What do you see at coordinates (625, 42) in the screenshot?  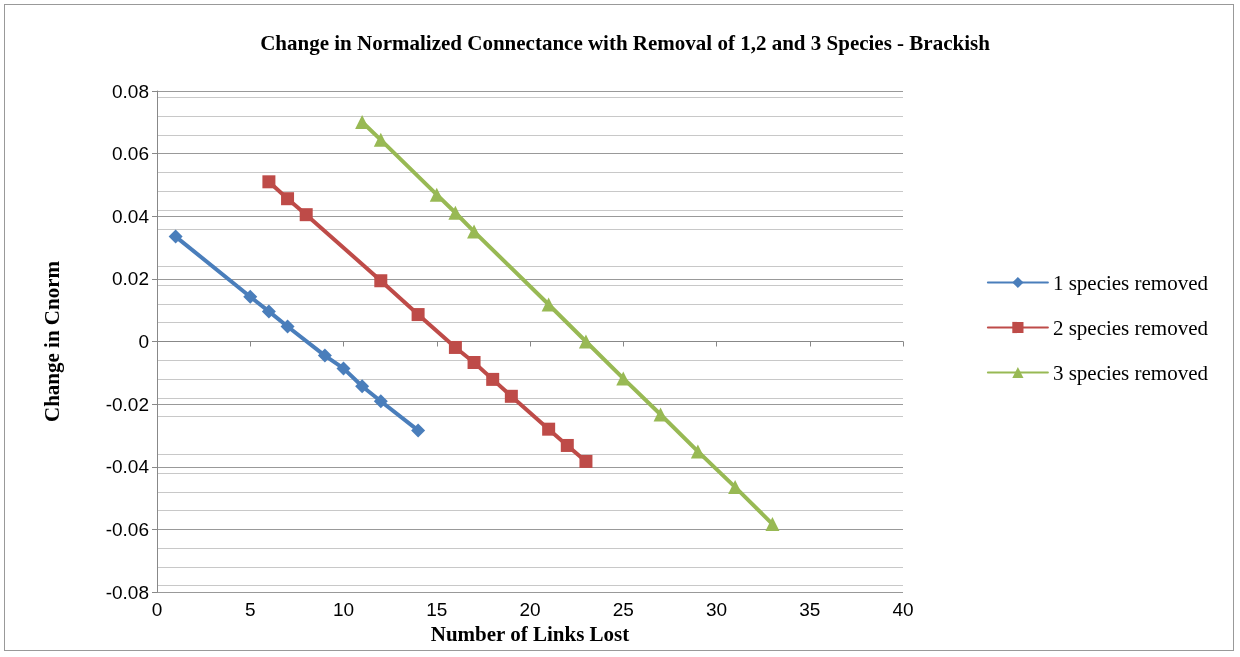 I see `chart-title: Change in Normalized Connectance with Removal of 1,2 and 3 Species - Brackish` at bounding box center [625, 42].